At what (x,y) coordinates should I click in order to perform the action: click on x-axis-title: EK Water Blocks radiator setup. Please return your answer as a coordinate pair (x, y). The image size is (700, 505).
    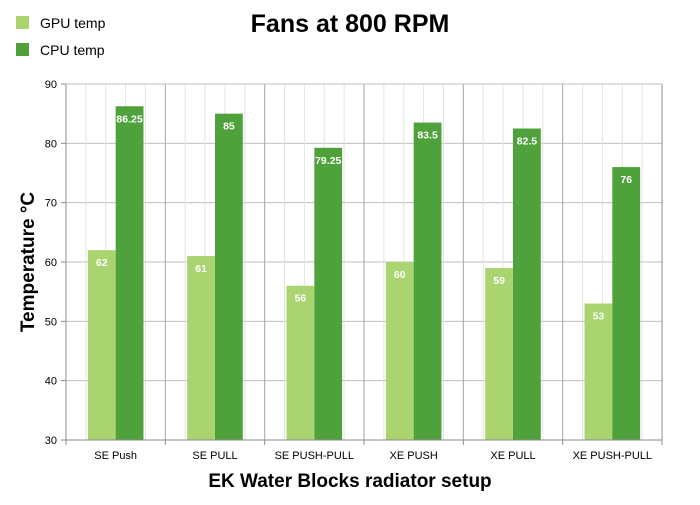
    Looking at the image, I should click on (349, 481).